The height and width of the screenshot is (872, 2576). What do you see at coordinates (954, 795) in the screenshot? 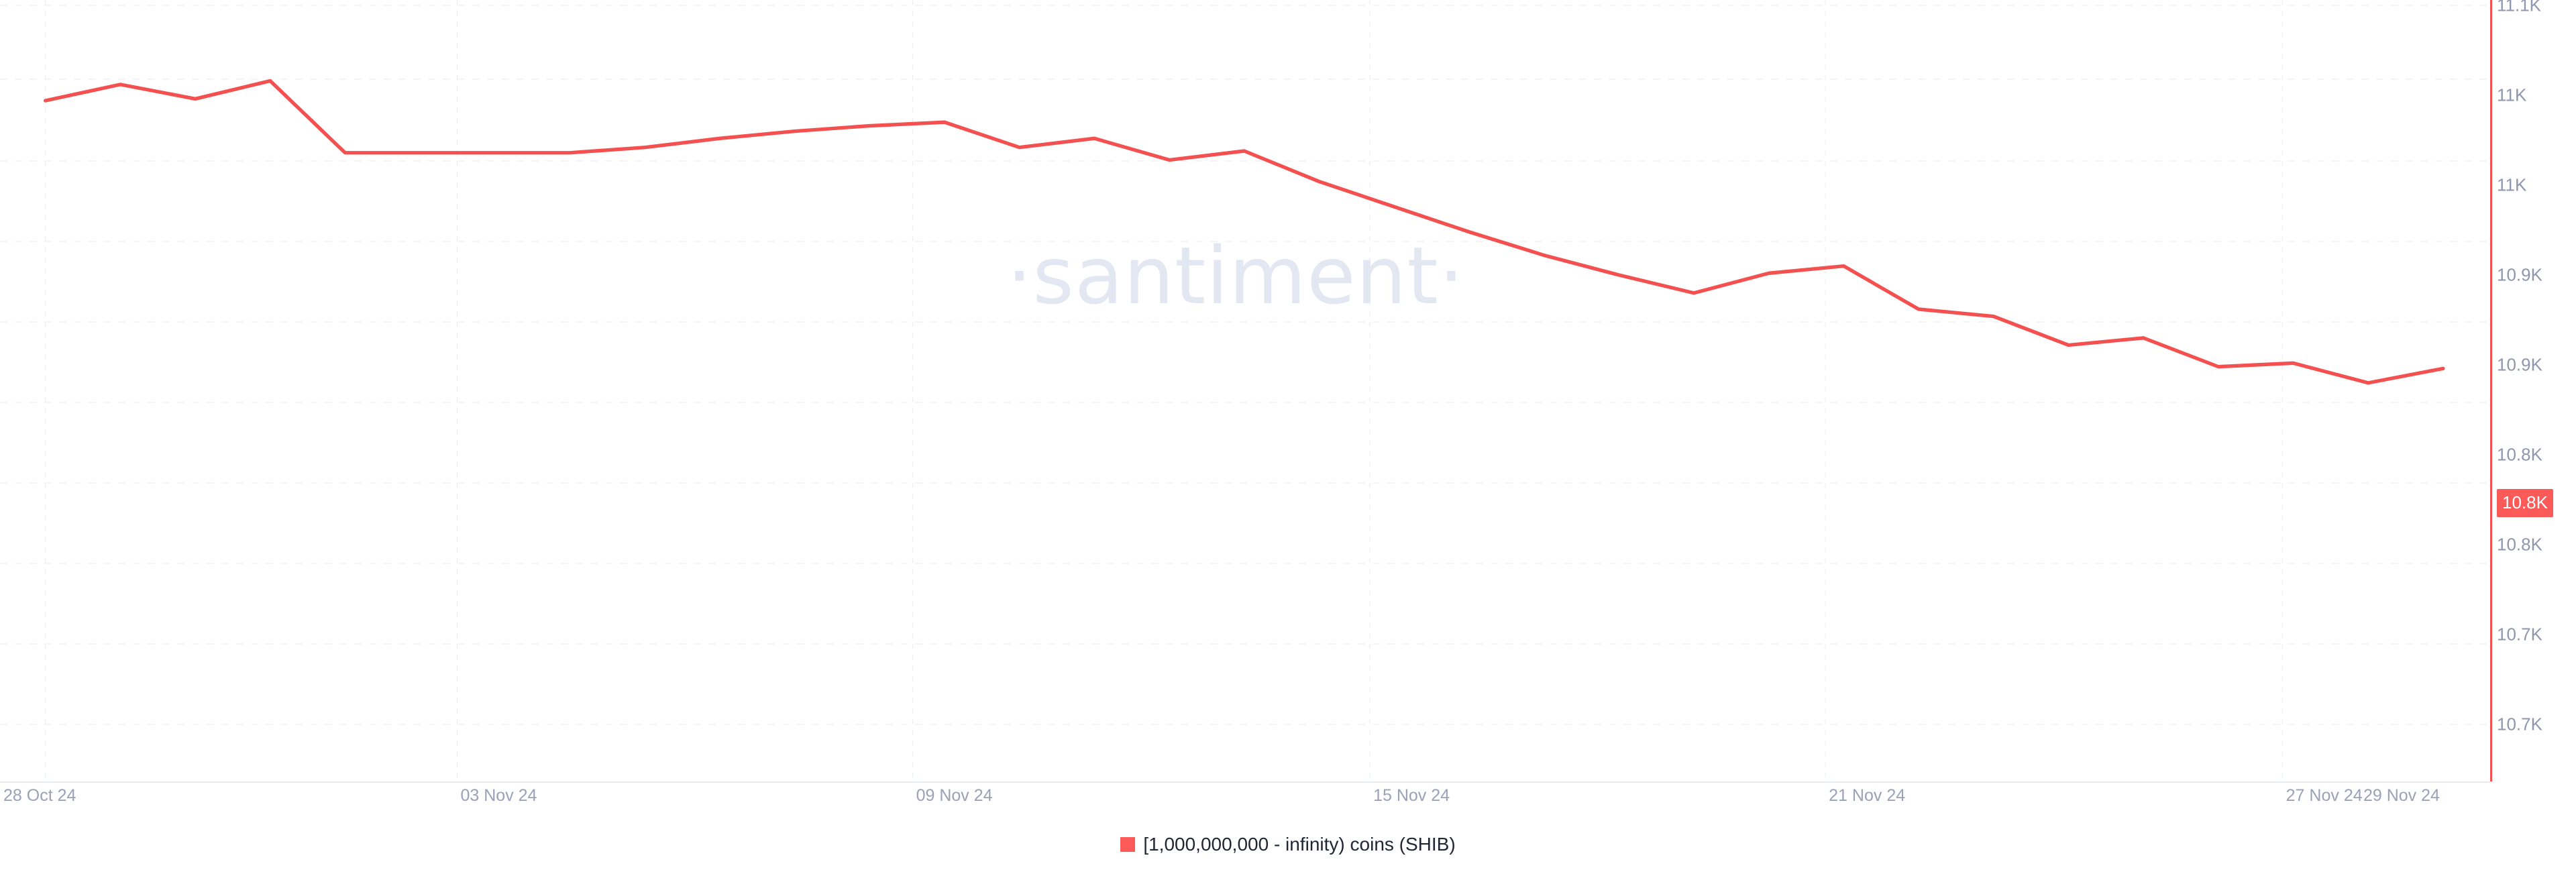
I see `x-axis-tick-label: 09 Nov 24` at bounding box center [954, 795].